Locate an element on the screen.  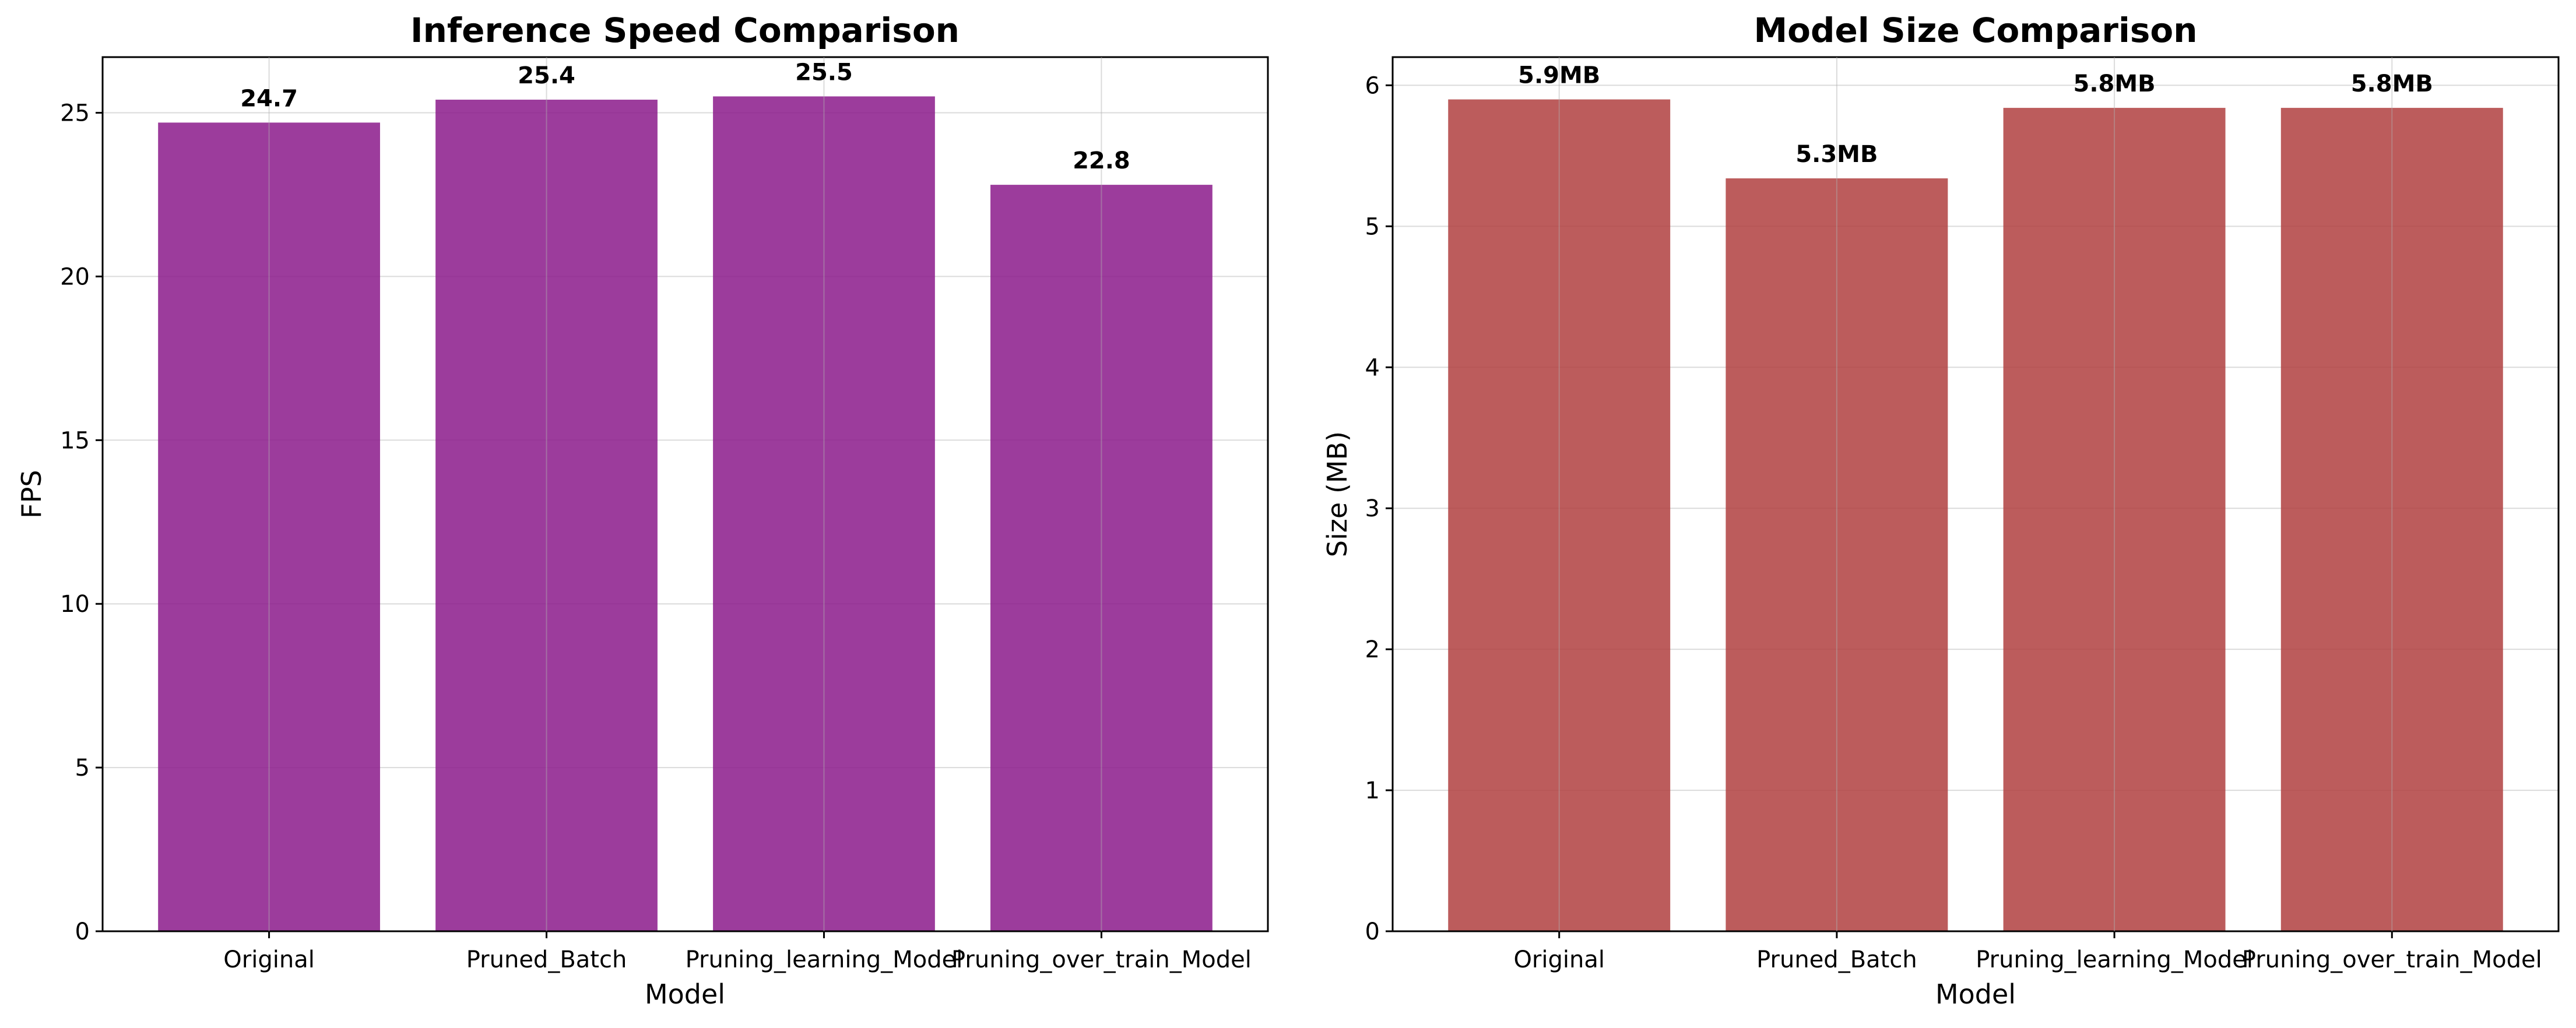
y-tick-label: 2 is located at coordinates (1372, 650).